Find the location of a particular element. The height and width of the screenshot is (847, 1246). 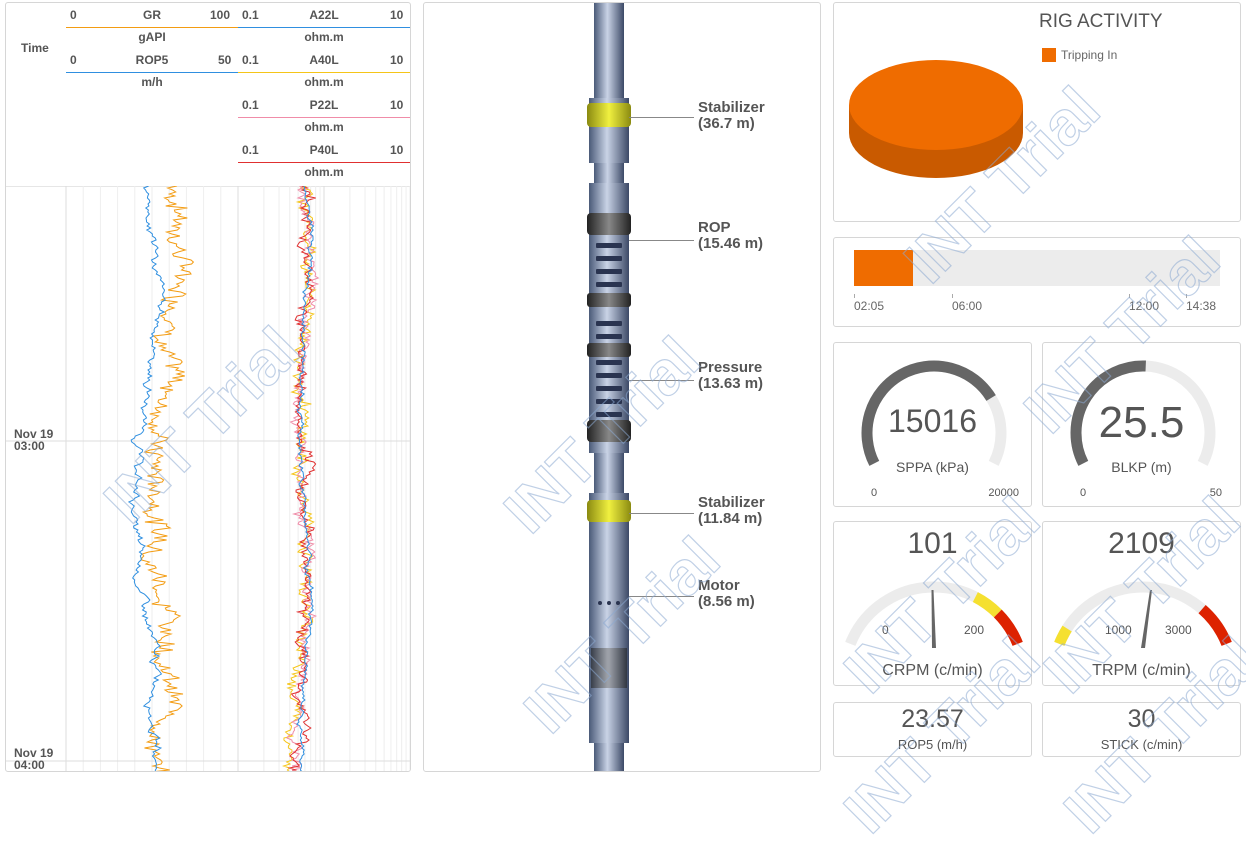

activity-timeline-card: 02:05 06:00 12:00 14:38 is located at coordinates (1037, 282).